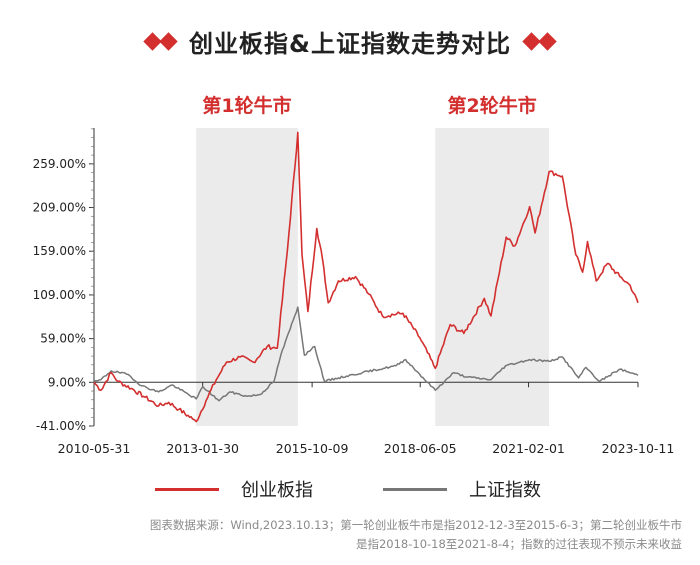  I want to click on legend-item-series2: 上证指数, so click(462, 489).